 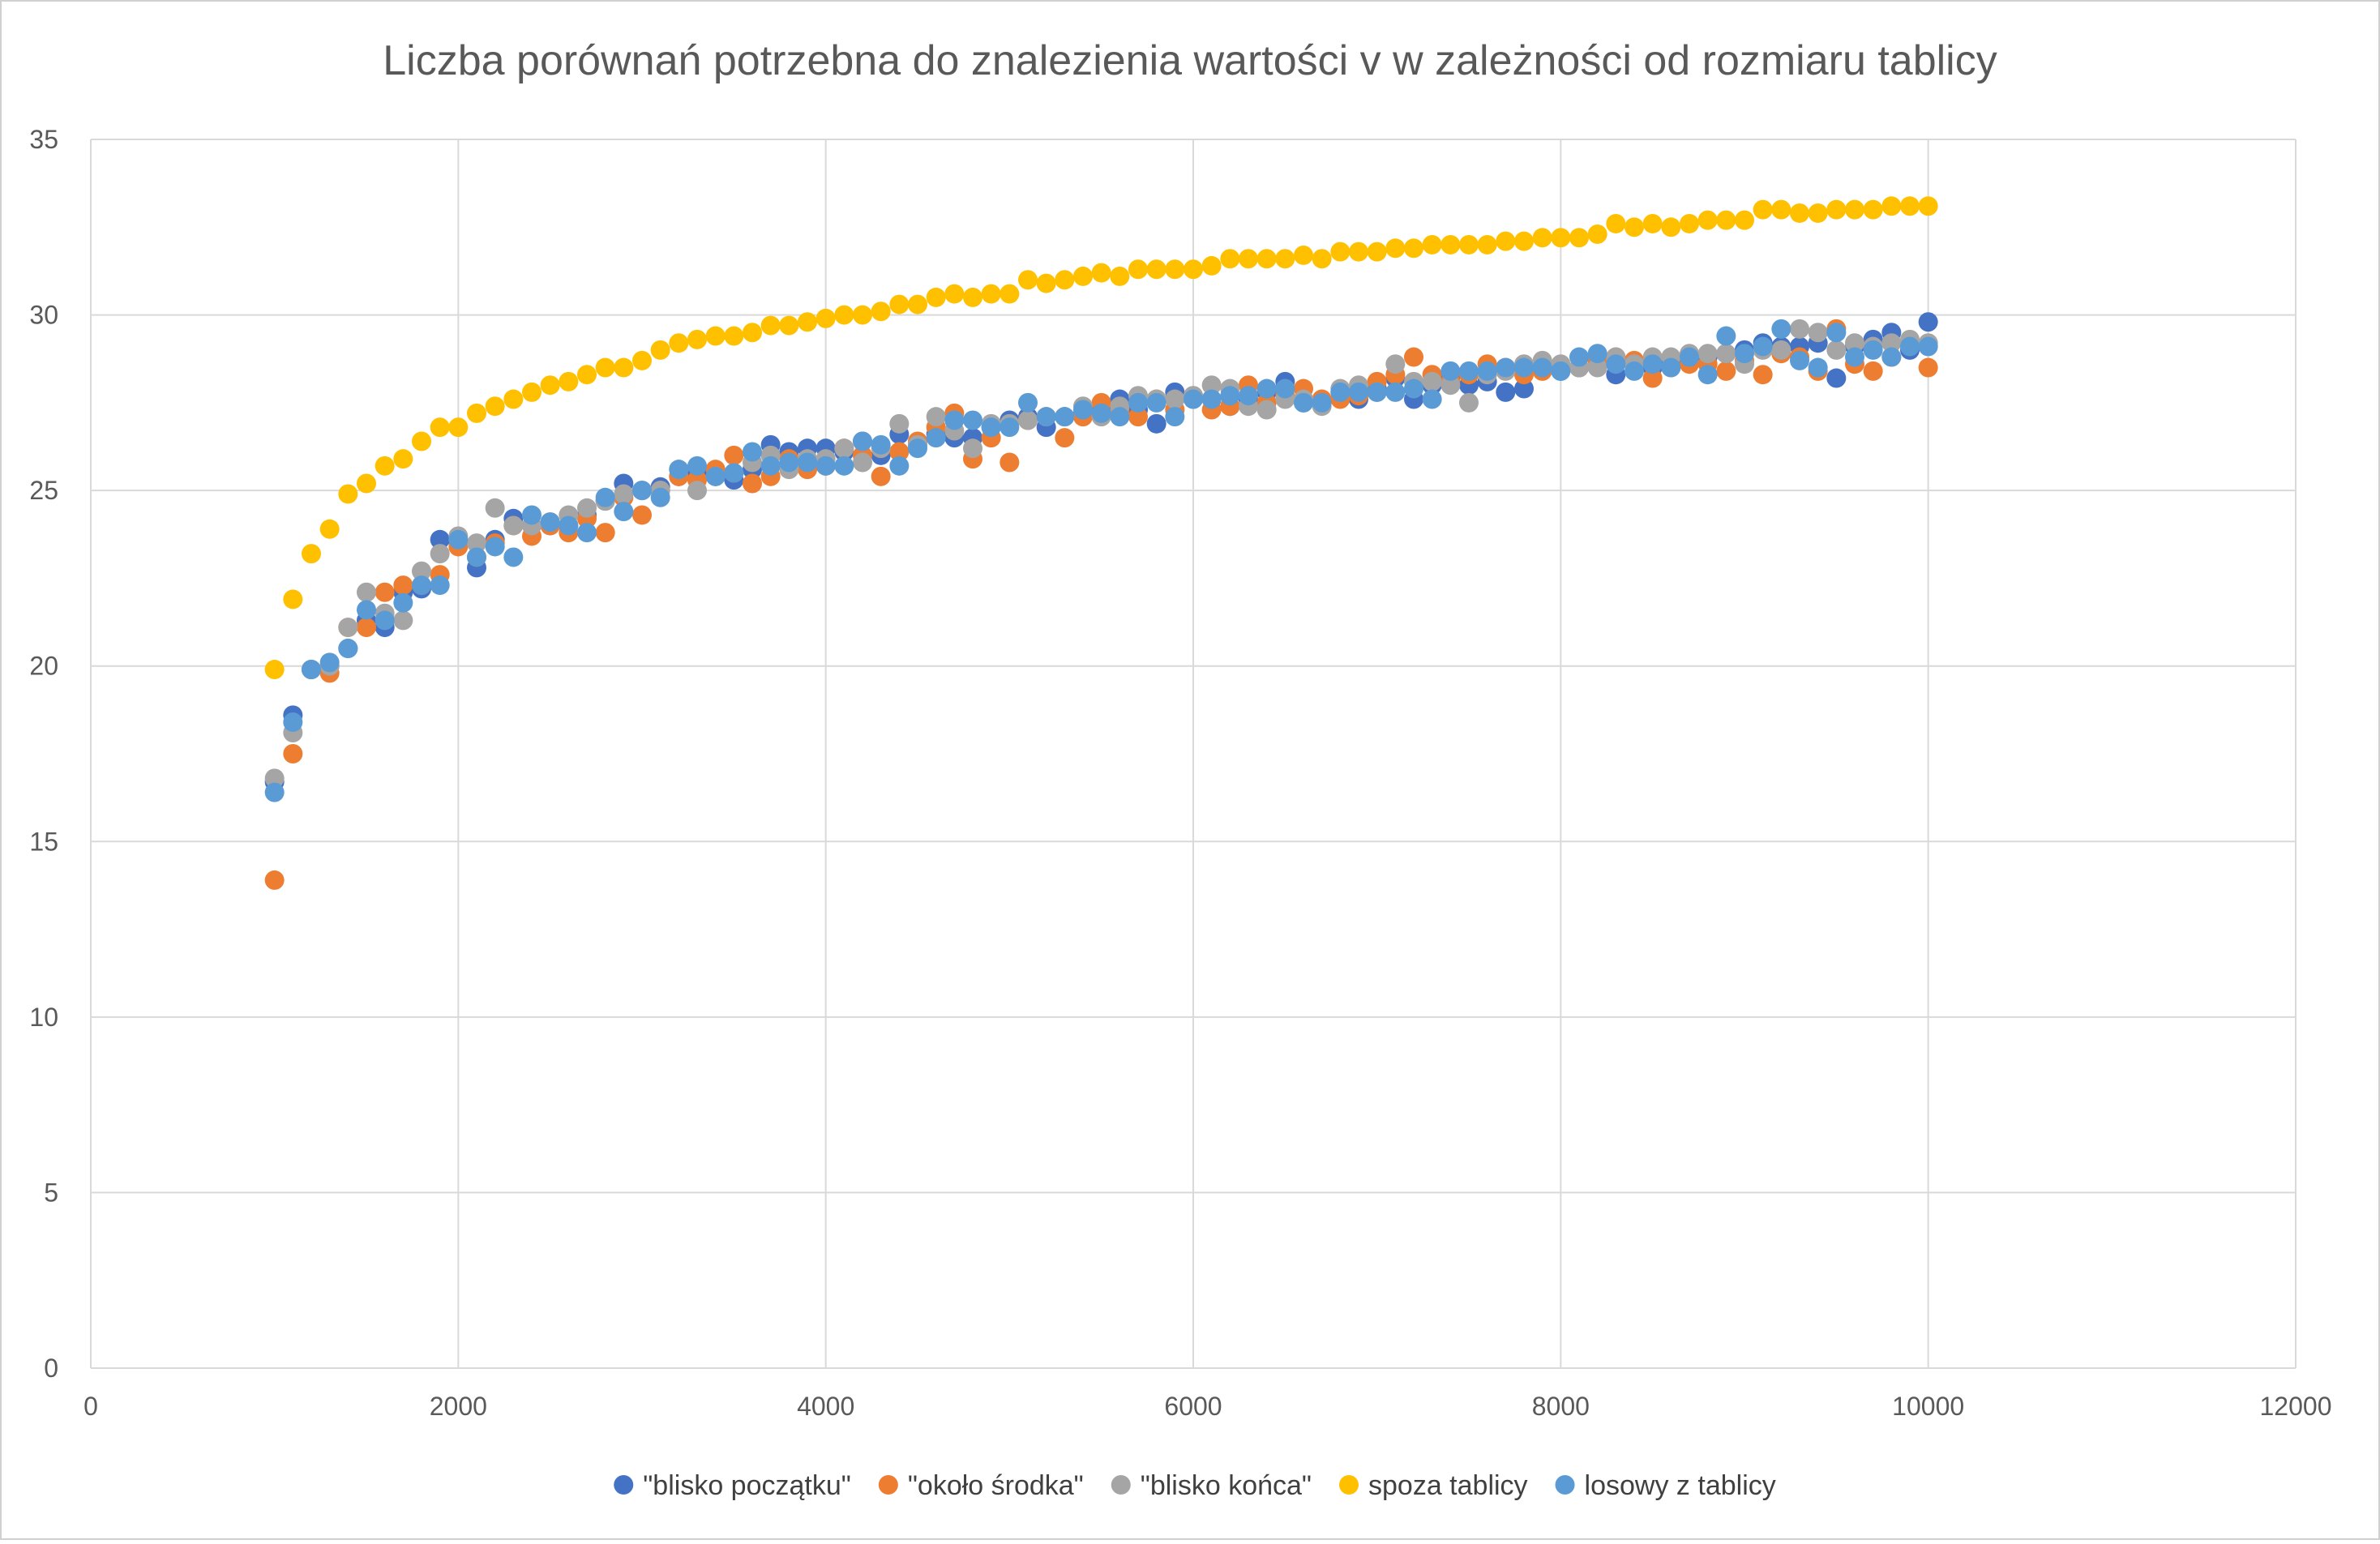 I want to click on x-tick-label: 0, so click(x=91, y=1406).